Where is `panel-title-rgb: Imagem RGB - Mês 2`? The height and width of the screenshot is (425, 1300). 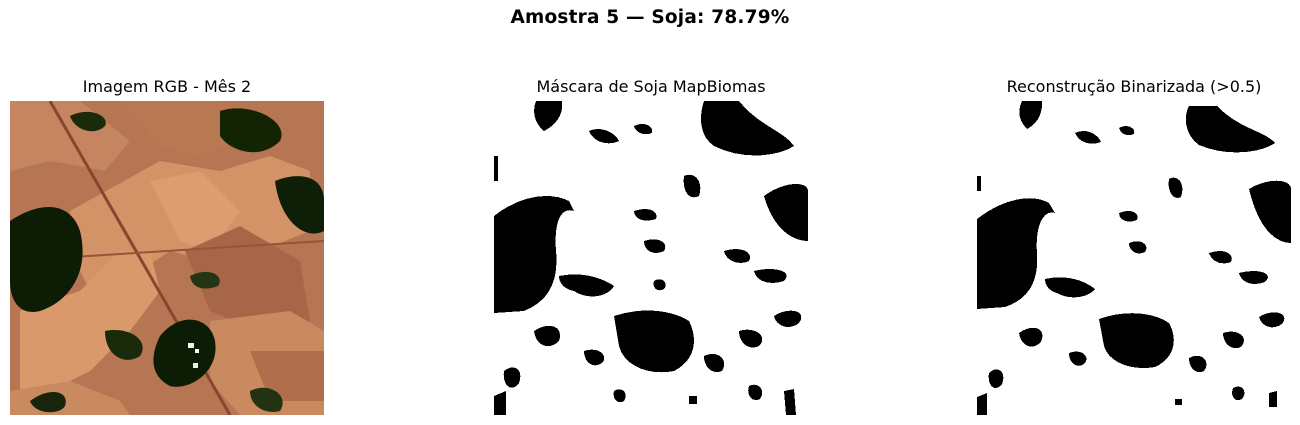
panel-title-rgb: Imagem RGB - Mês 2 is located at coordinates (167, 86).